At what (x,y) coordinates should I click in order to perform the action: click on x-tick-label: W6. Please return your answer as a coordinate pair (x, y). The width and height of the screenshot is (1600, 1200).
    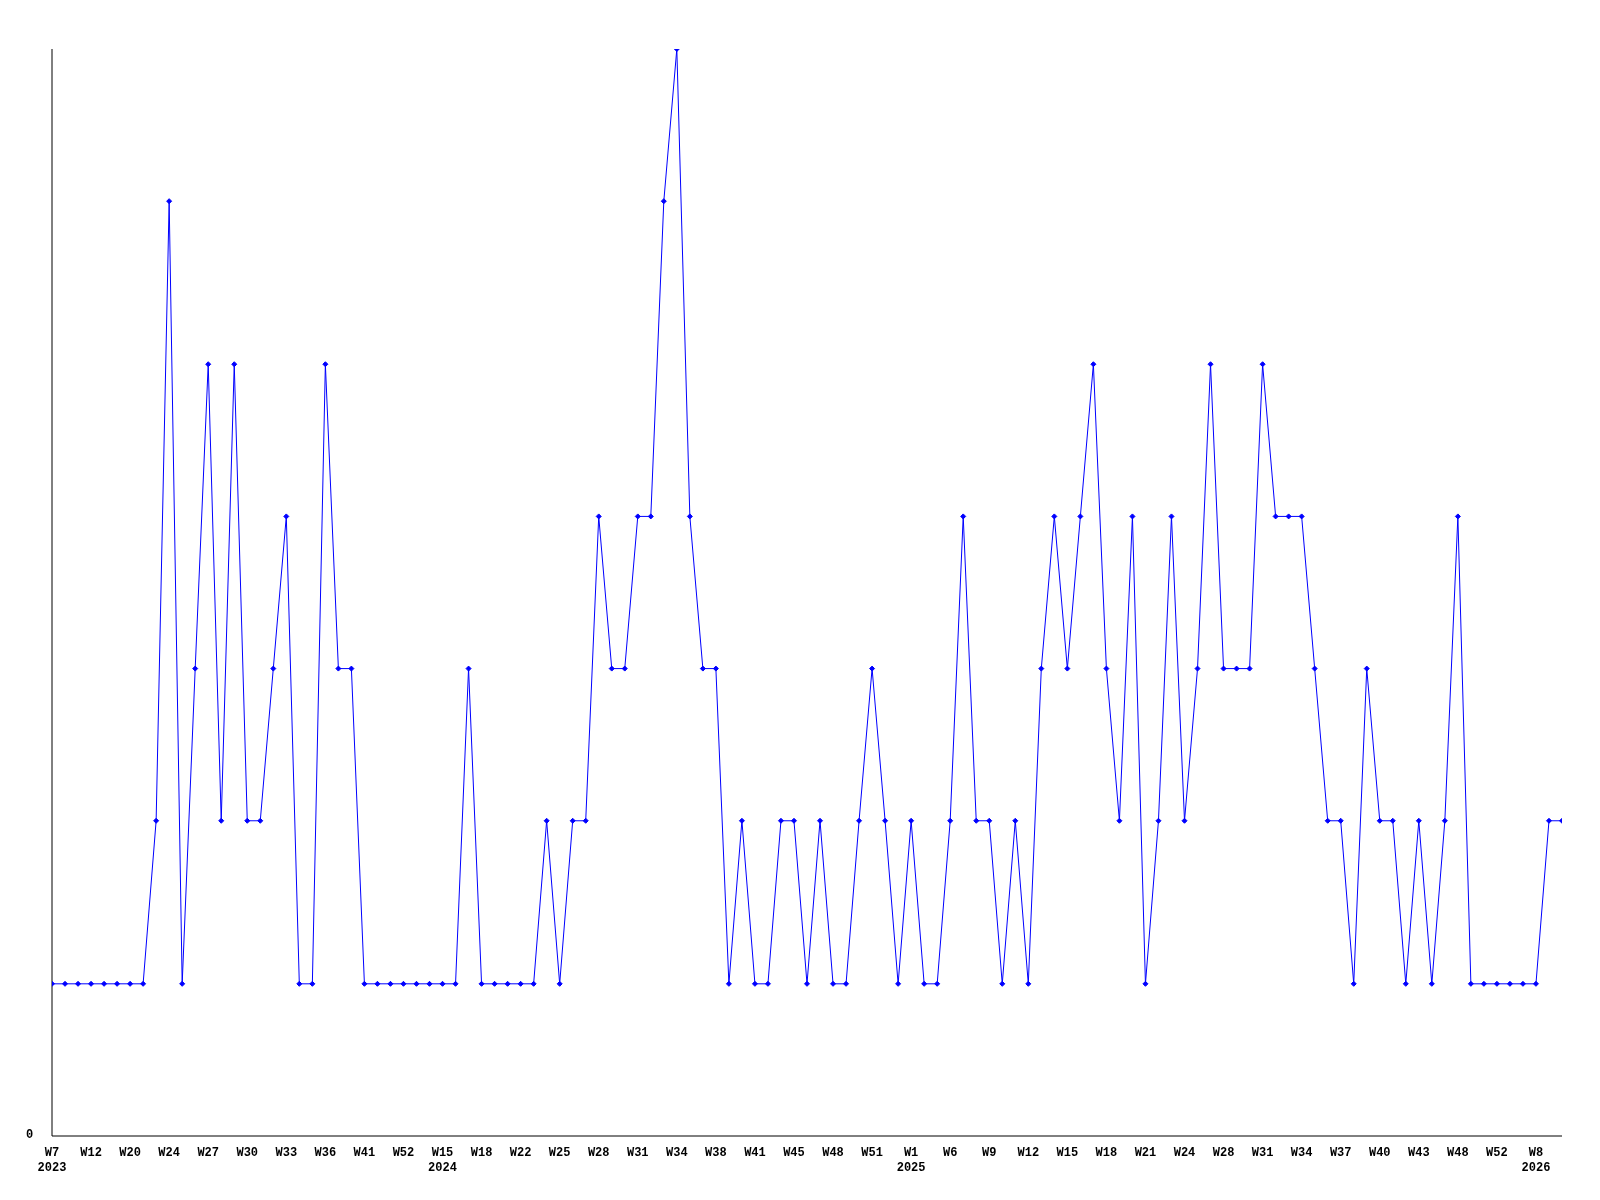
    Looking at the image, I should click on (950, 1153).